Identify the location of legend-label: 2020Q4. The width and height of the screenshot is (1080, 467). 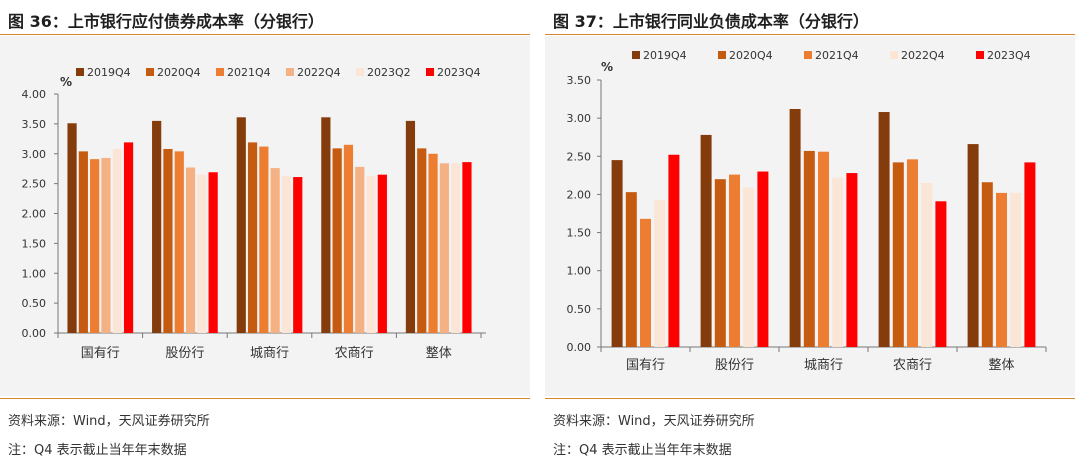
(751, 55).